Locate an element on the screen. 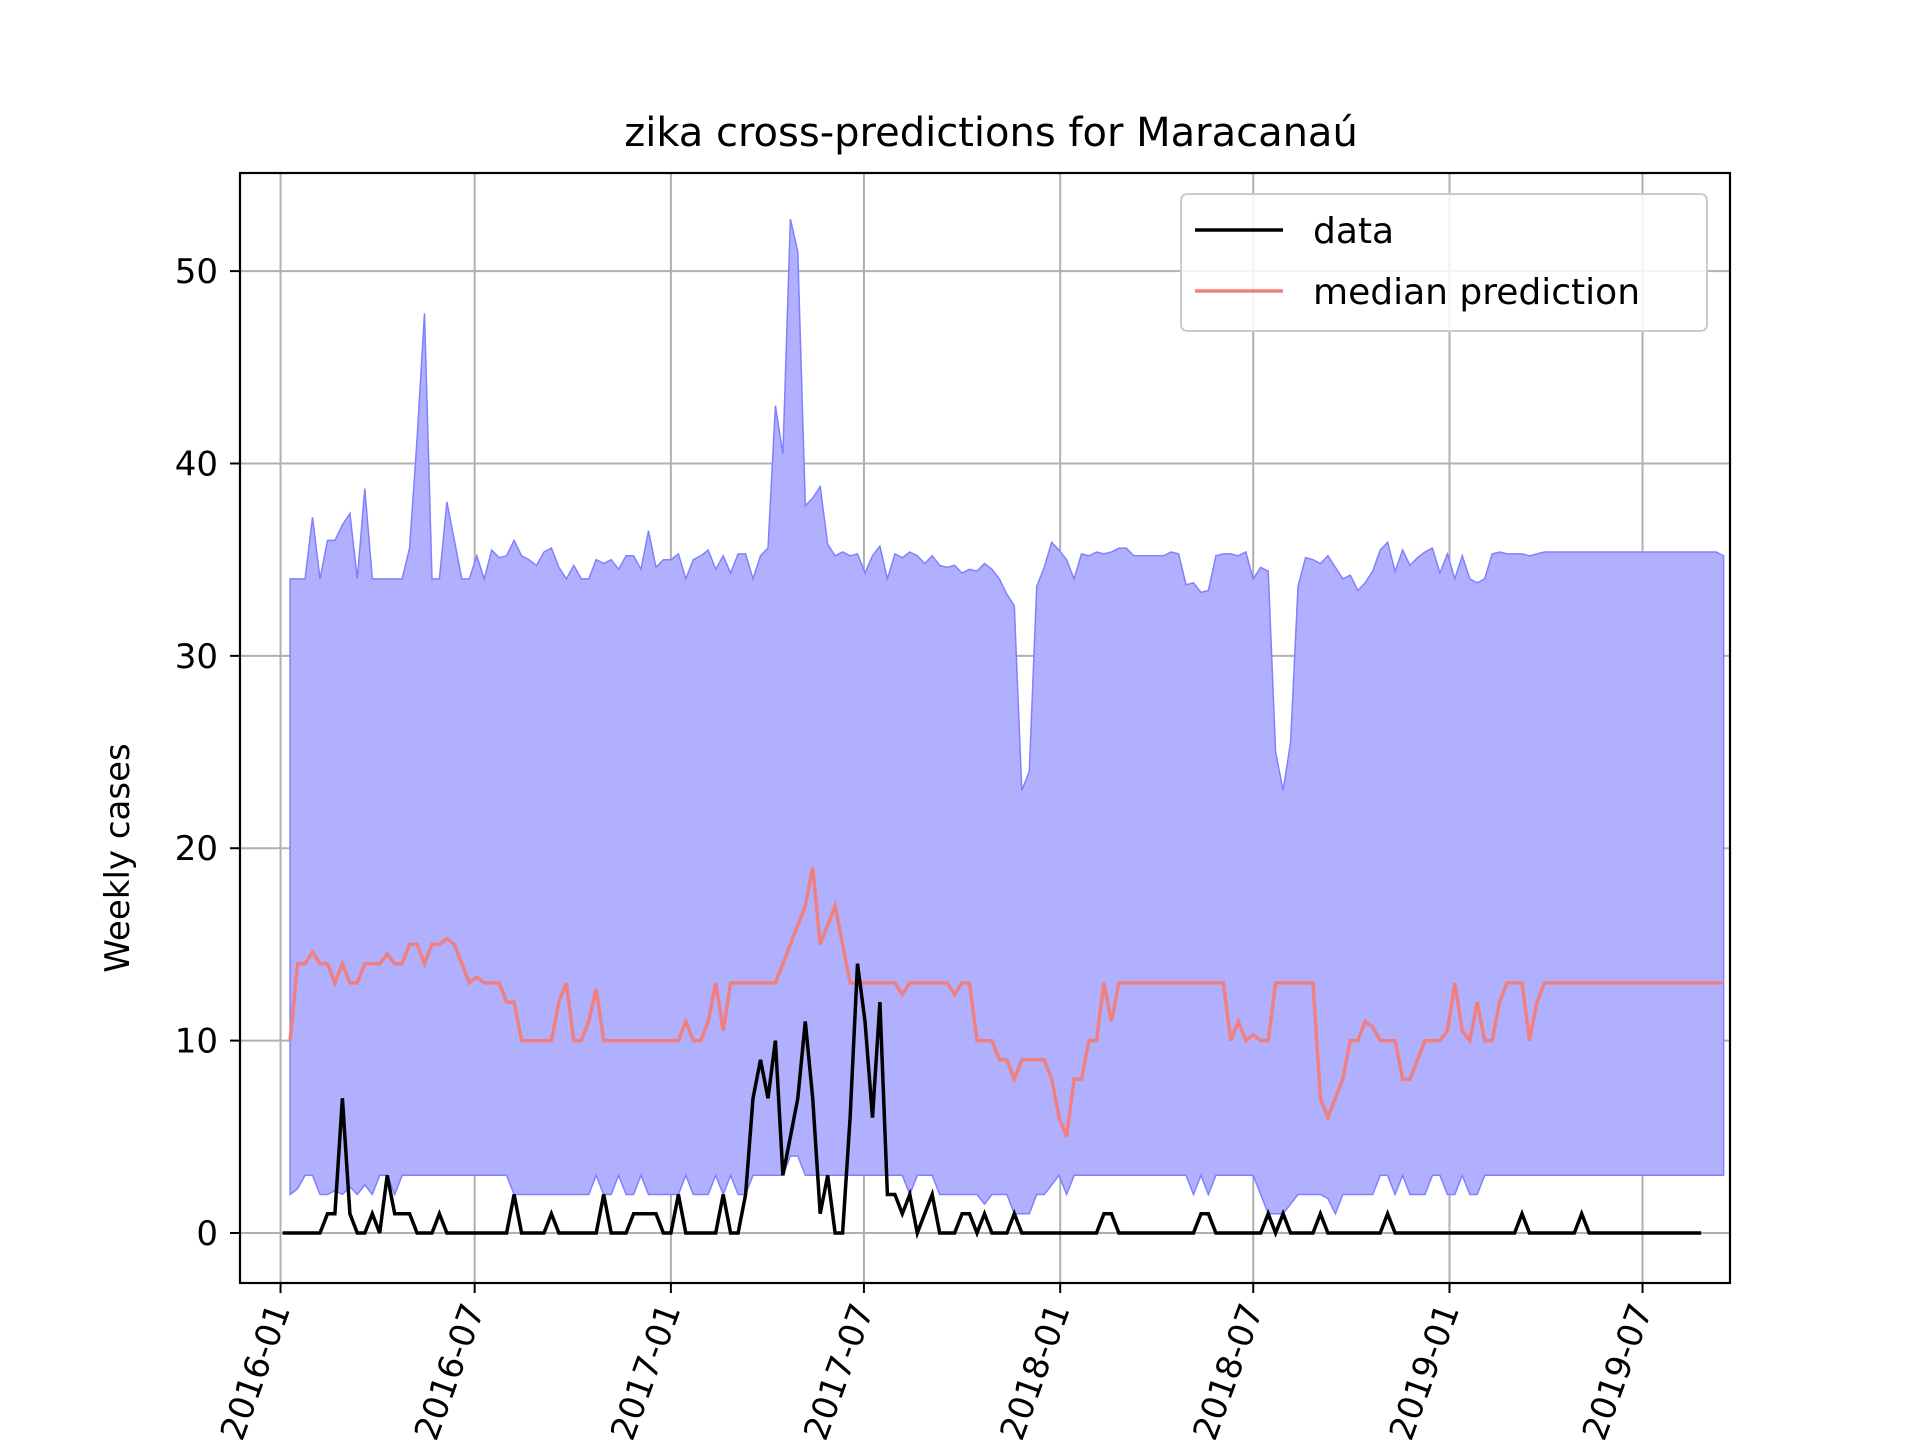 The image size is (1920, 1440). y-tick-label: 20 is located at coordinates (196, 849).